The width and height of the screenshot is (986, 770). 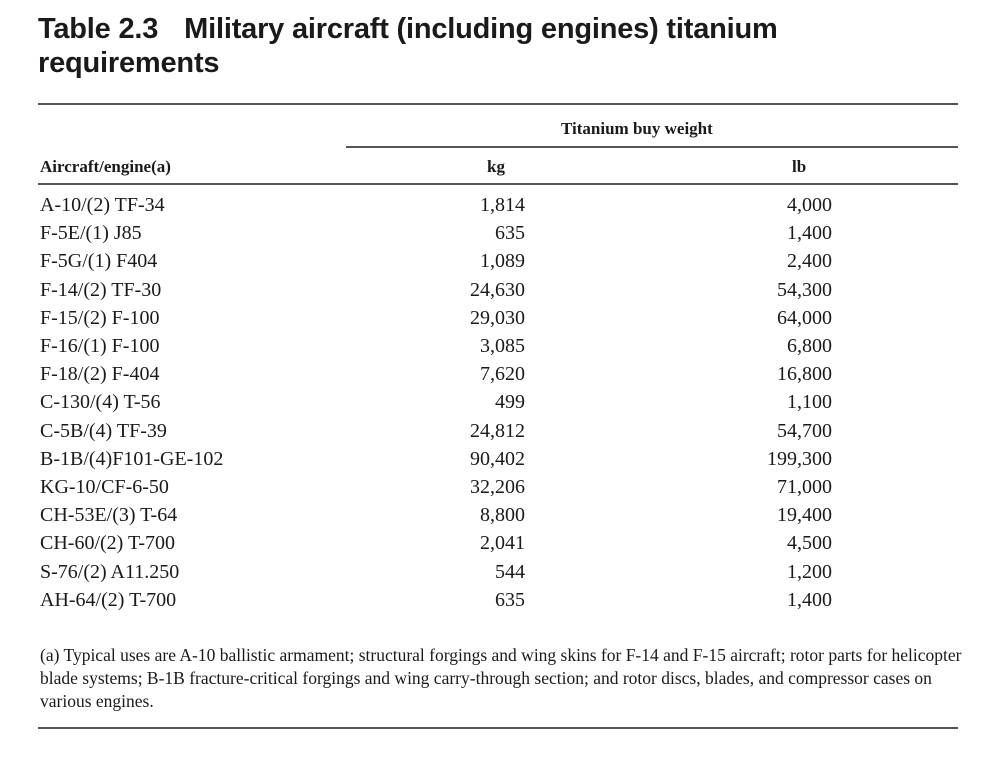 I want to click on cell-lb: 71,000, so click(x=804, y=487).